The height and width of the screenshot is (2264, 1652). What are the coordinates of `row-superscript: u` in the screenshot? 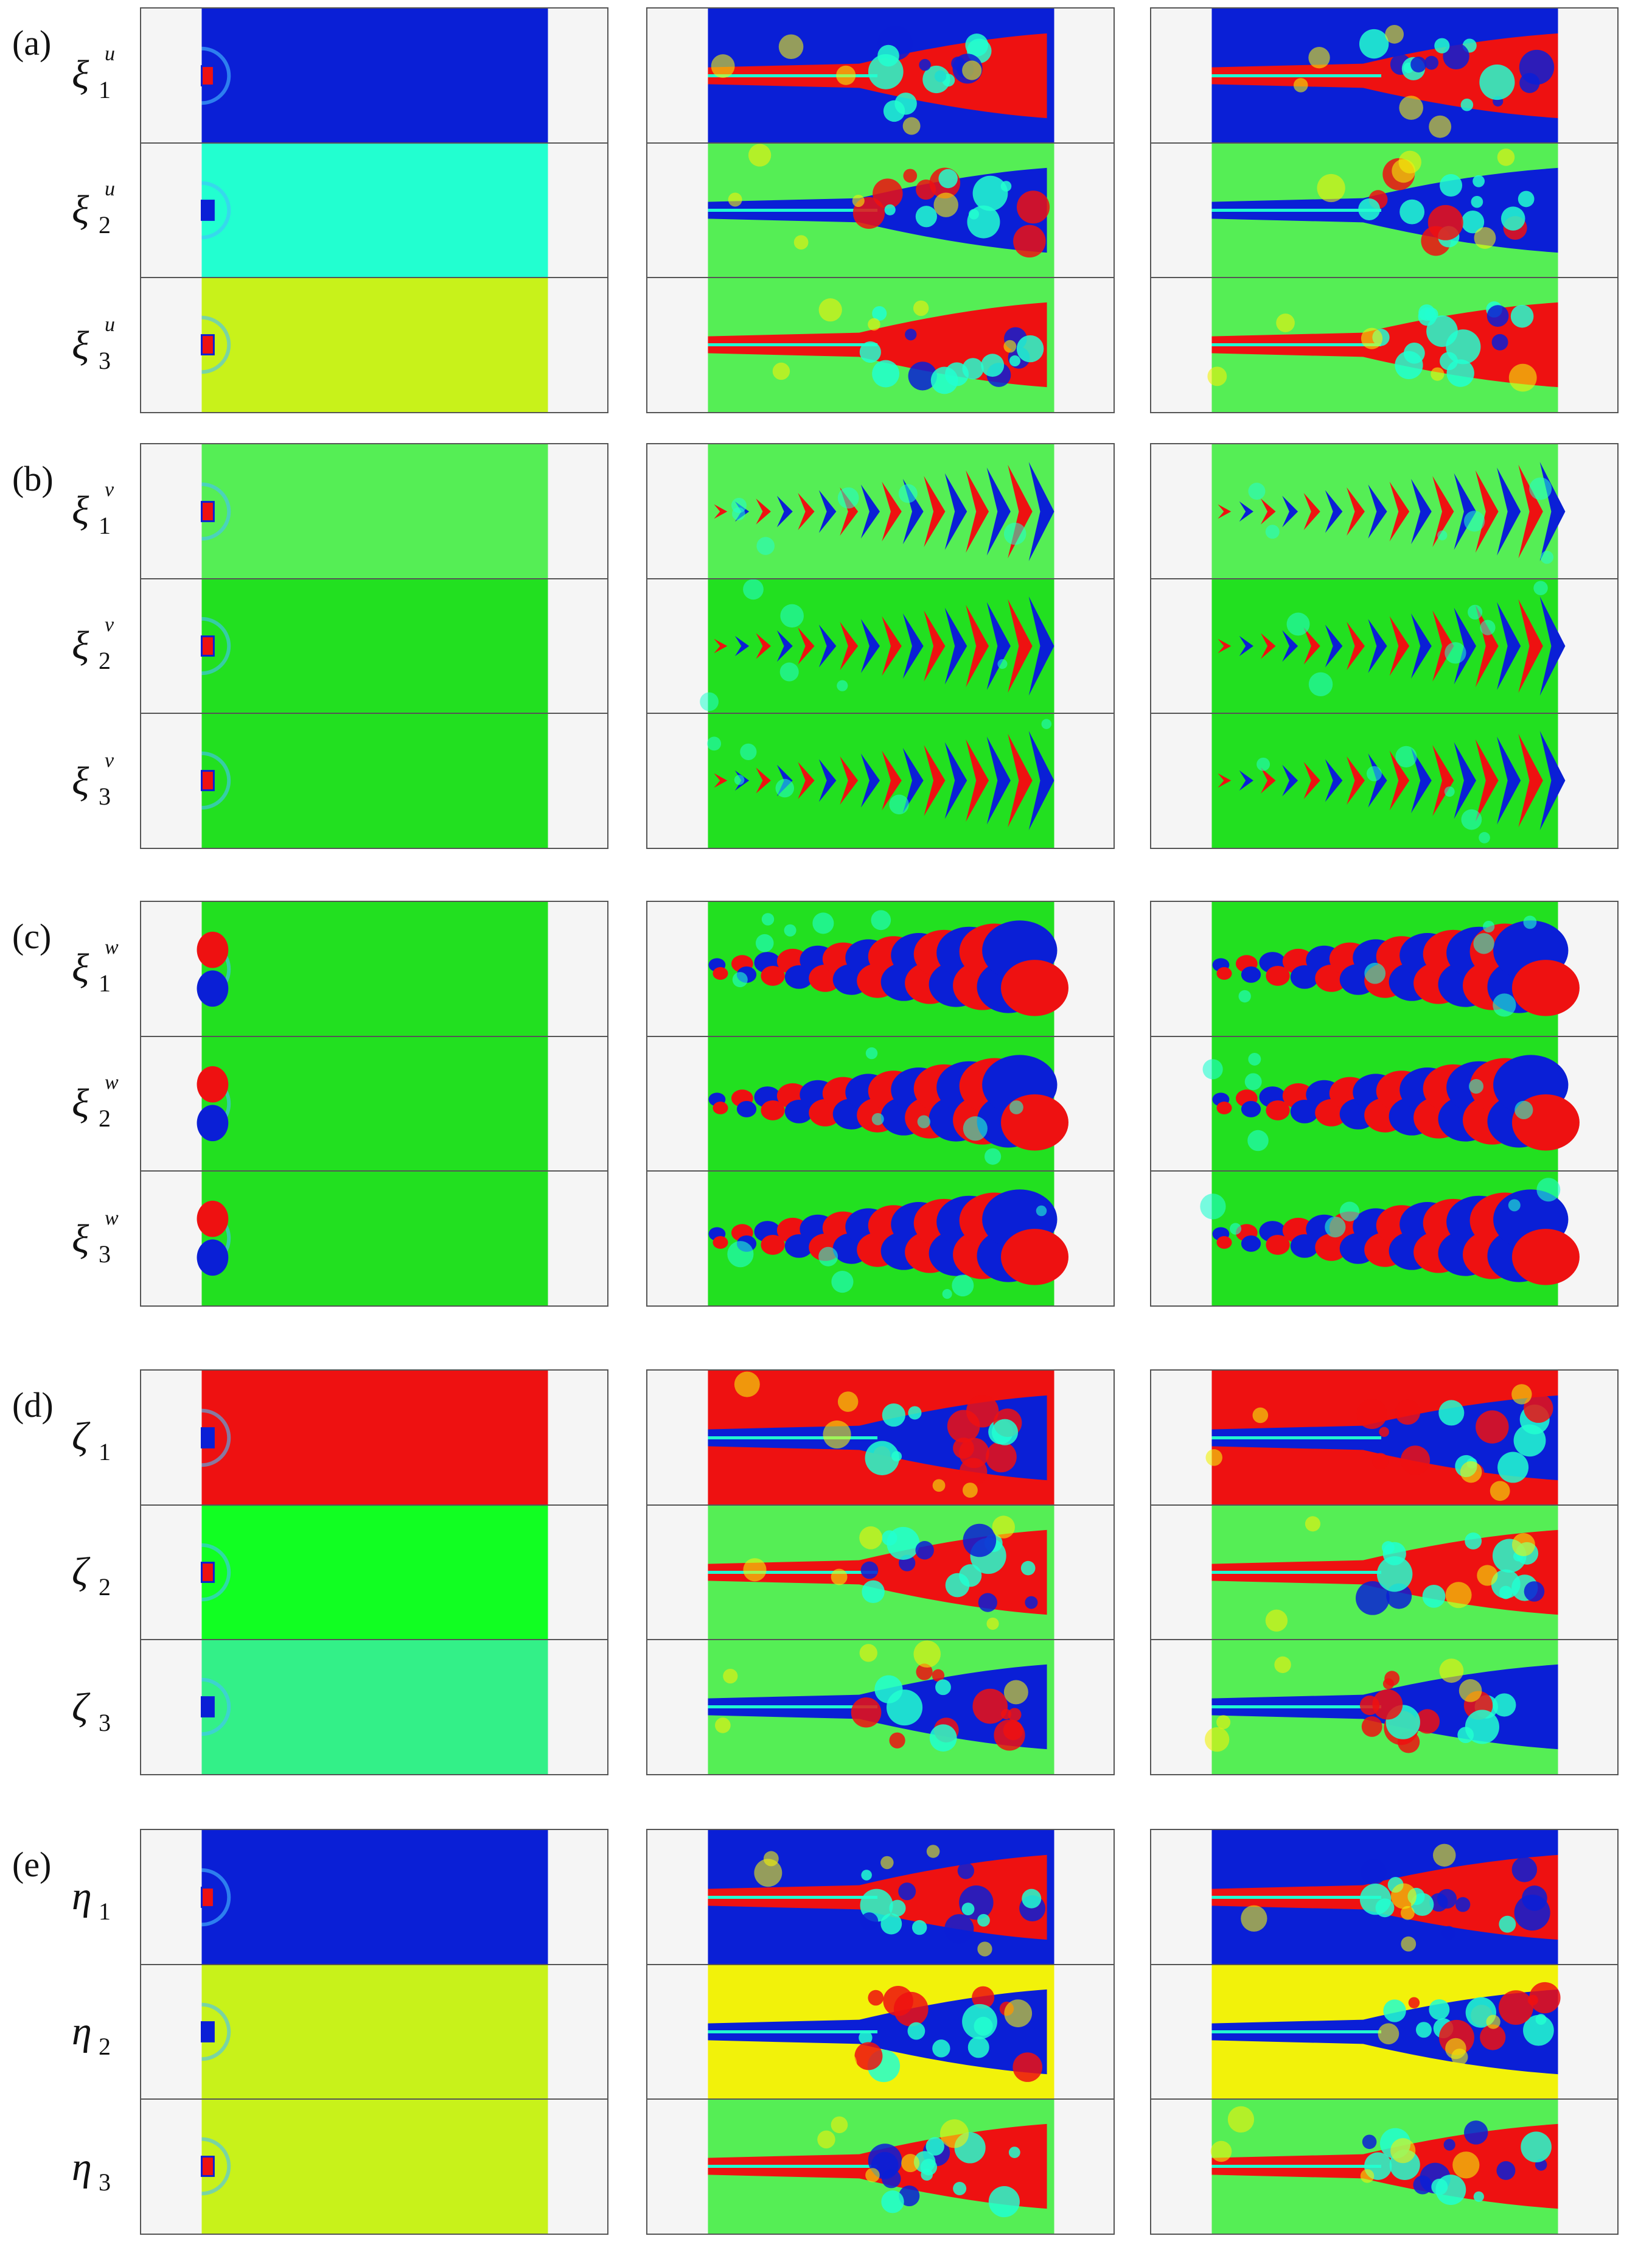 It's located at (110, 189).